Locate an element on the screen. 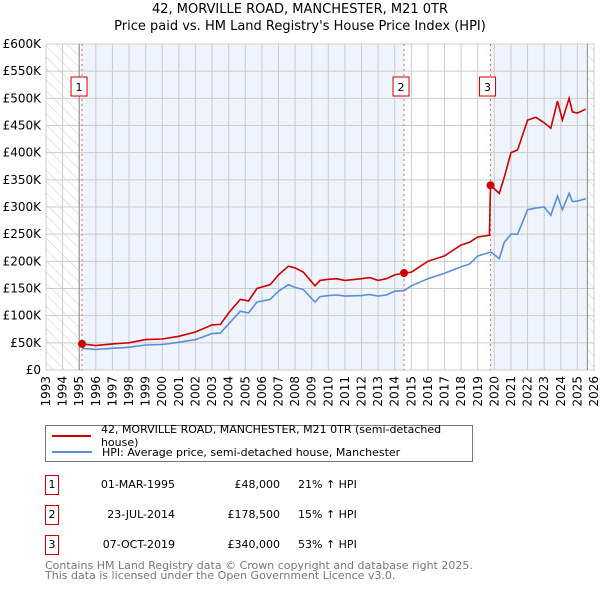 The image size is (600, 590). x-tick-label: 2020 is located at coordinates (494, 391).